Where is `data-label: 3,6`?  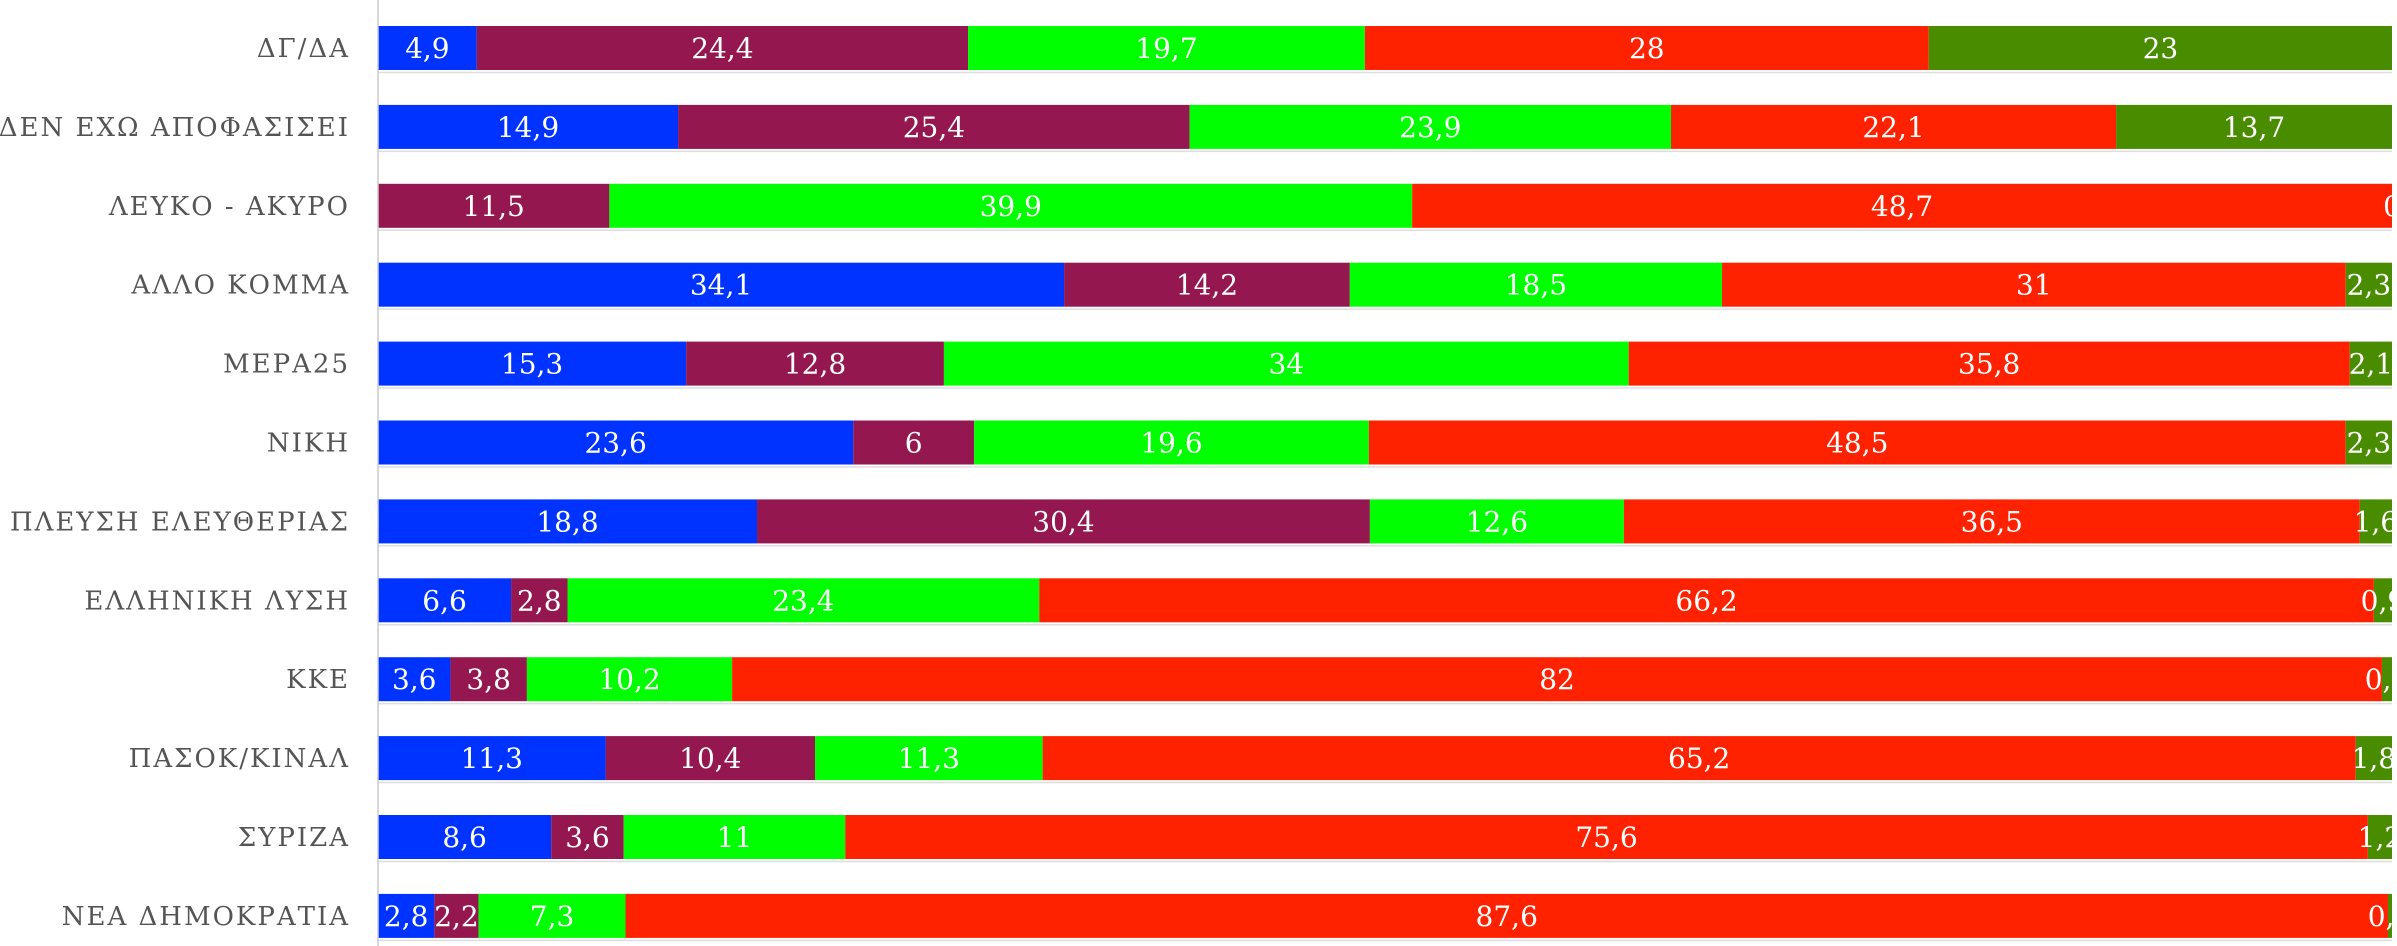
data-label: 3,6 is located at coordinates (587, 837).